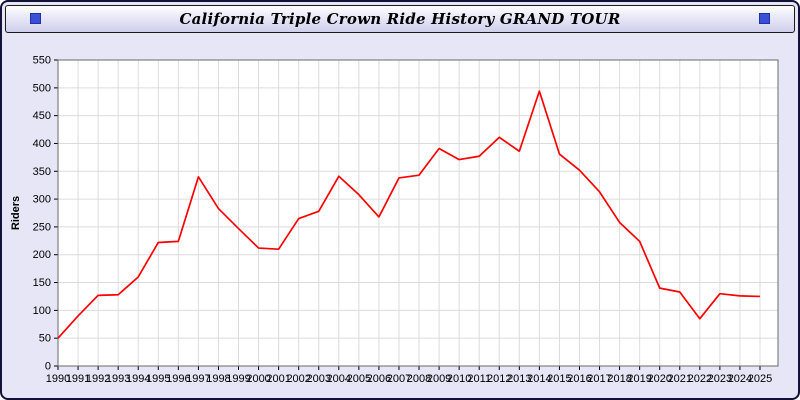  Describe the element at coordinates (42, 116) in the screenshot. I see `y-tick-label: 450` at that location.